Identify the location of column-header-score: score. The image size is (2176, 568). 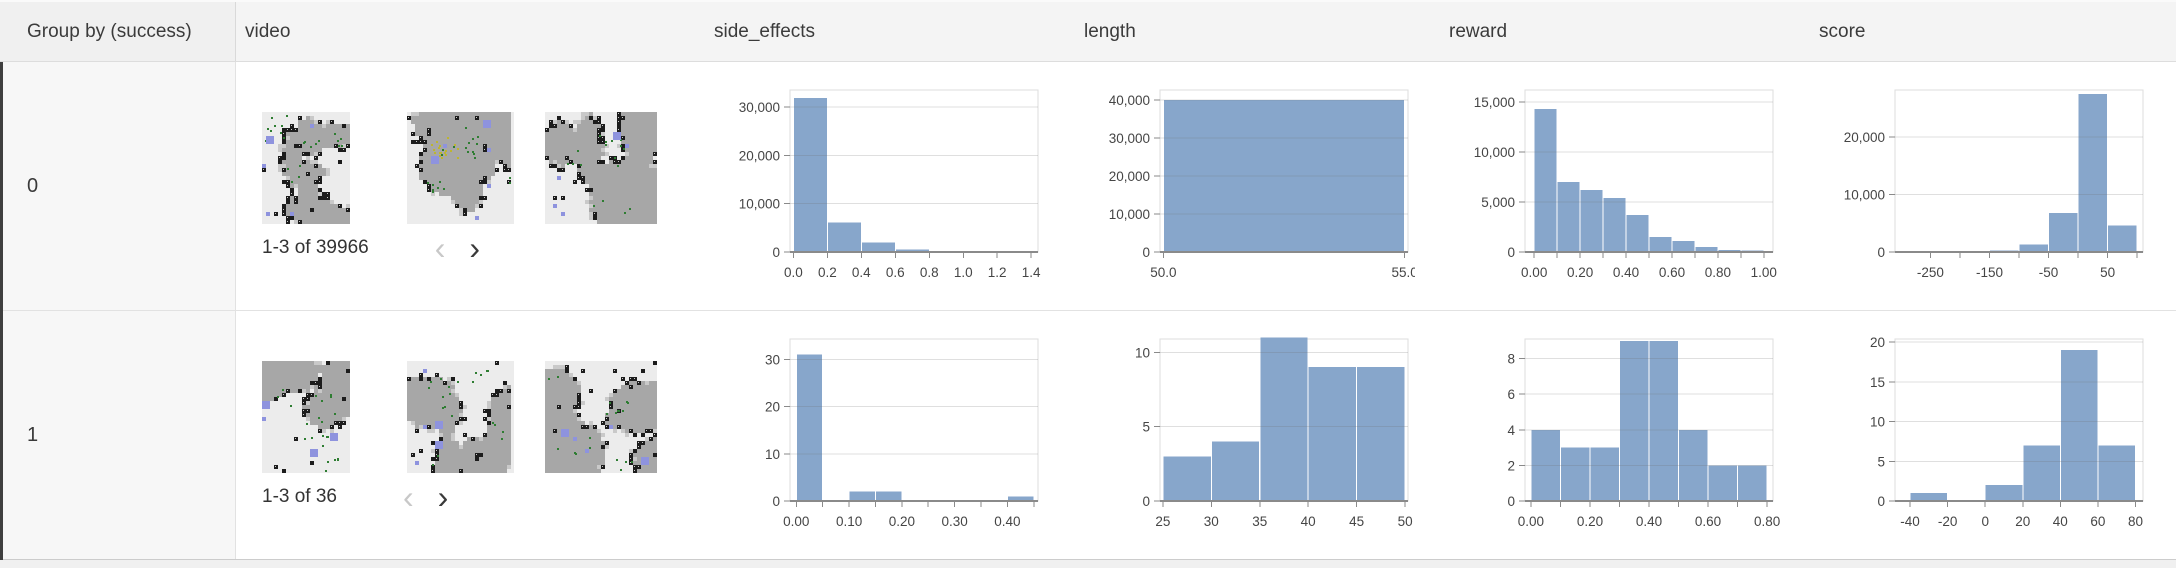
(1842, 31).